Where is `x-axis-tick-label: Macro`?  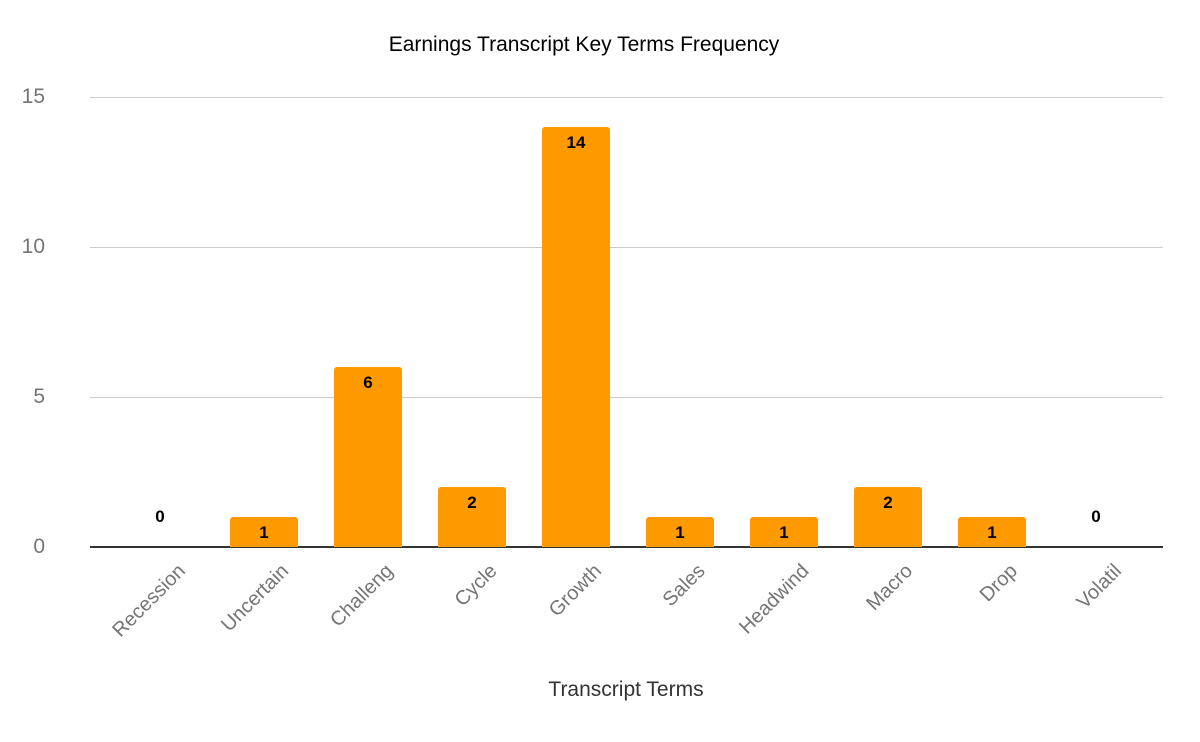 x-axis-tick-label: Macro is located at coordinates (890, 587).